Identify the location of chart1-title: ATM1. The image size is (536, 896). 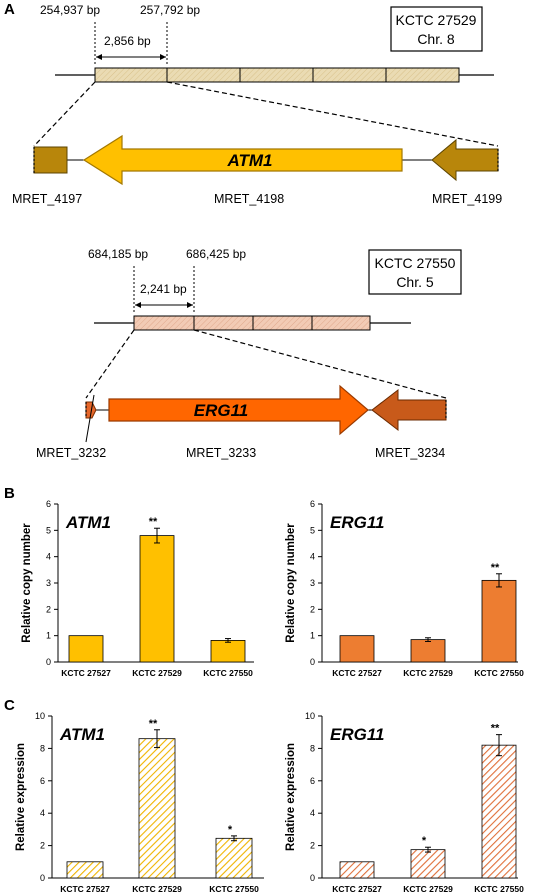
(88, 522).